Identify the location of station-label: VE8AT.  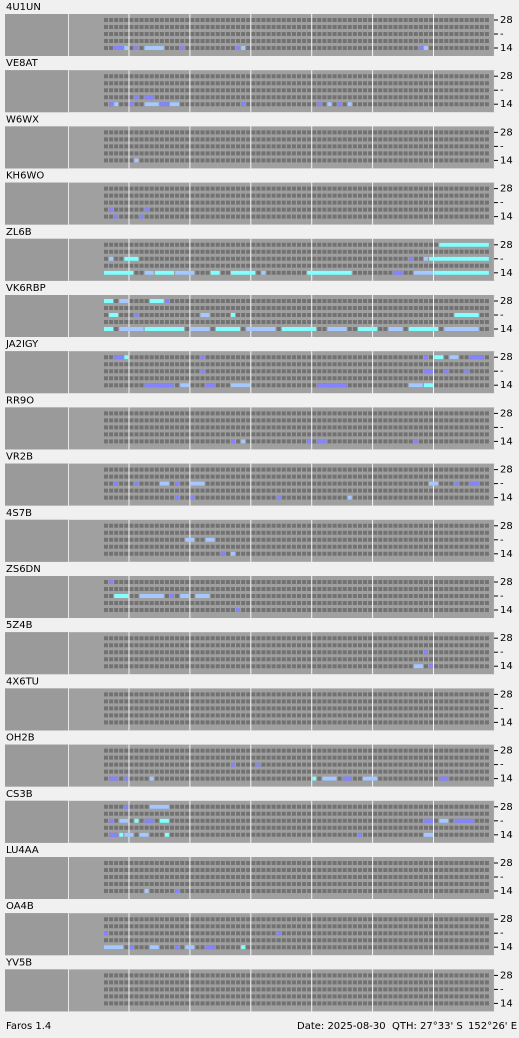
(22, 63).